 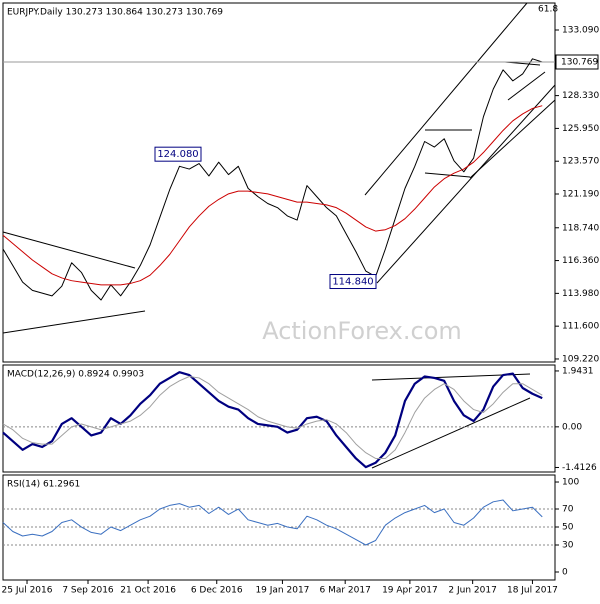 What do you see at coordinates (345, 591) in the screenshot?
I see `x-tick-label: 6 Mar 2017` at bounding box center [345, 591].